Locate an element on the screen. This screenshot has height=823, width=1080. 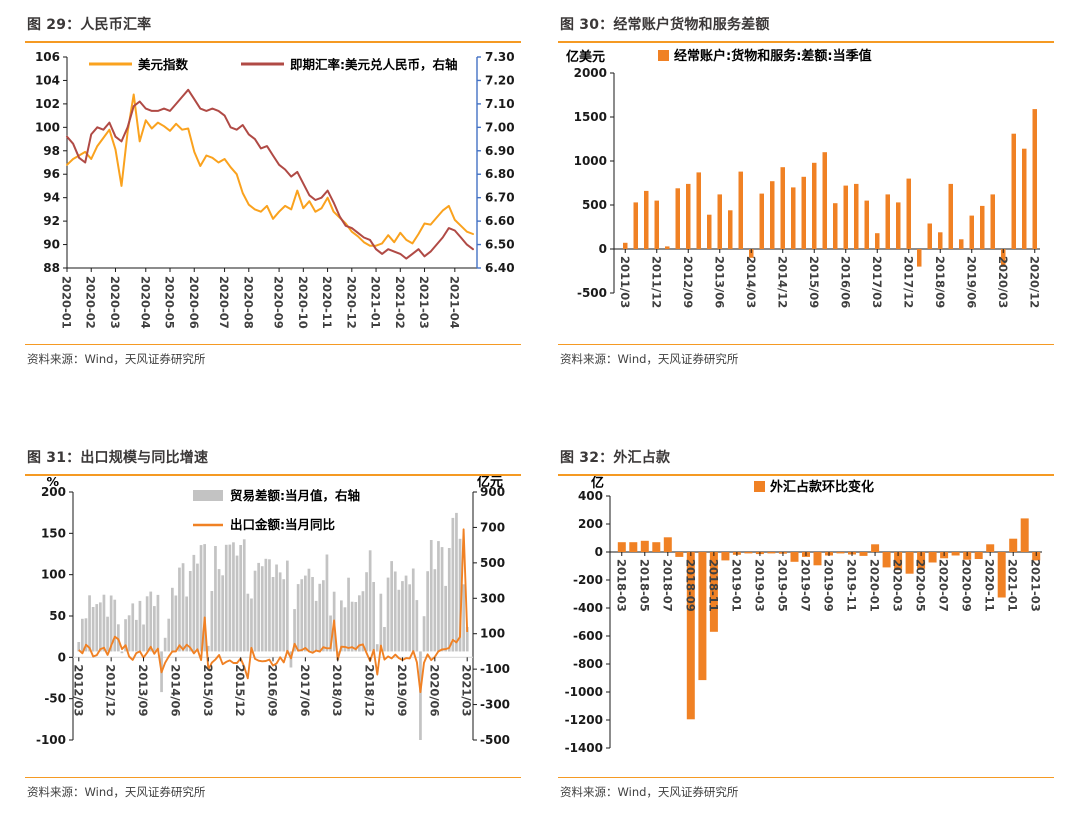
svg-text: 2018/12 is located at coordinates (370, 690).